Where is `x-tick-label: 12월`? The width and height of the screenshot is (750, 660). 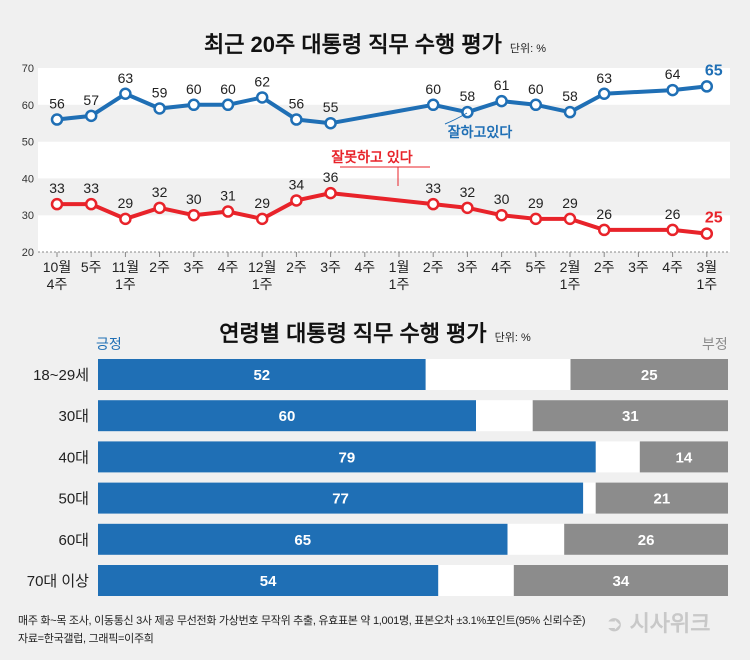
x-tick-label: 12월 is located at coordinates (262, 267).